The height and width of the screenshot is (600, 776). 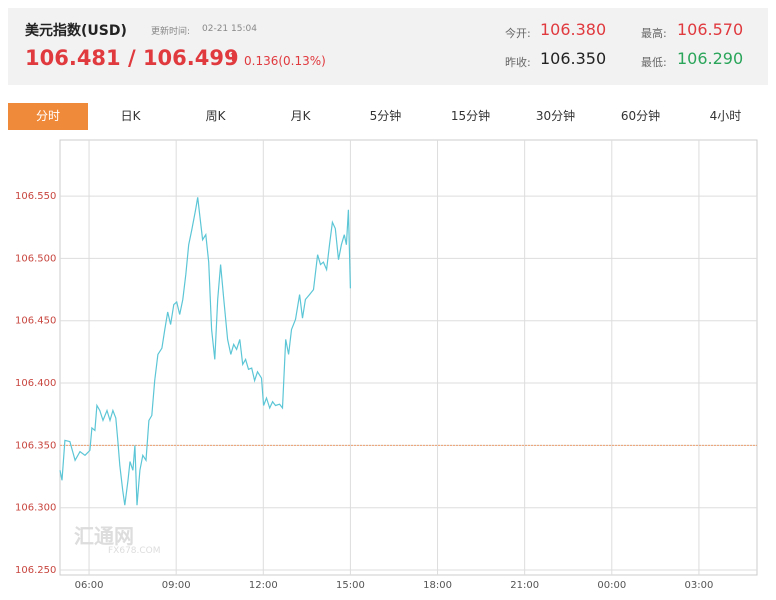 I want to click on x-tick-label: 00:00, so click(x=611, y=585).